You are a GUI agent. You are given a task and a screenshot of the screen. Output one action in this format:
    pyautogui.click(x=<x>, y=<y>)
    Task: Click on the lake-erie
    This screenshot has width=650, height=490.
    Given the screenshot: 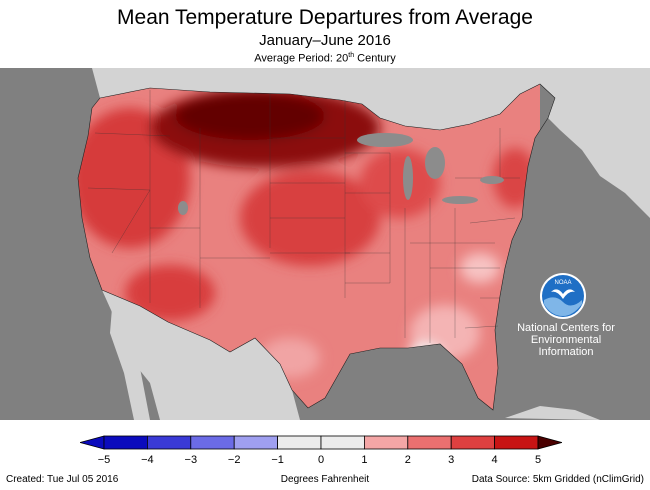 What is the action you would take?
    pyautogui.click(x=460, y=200)
    